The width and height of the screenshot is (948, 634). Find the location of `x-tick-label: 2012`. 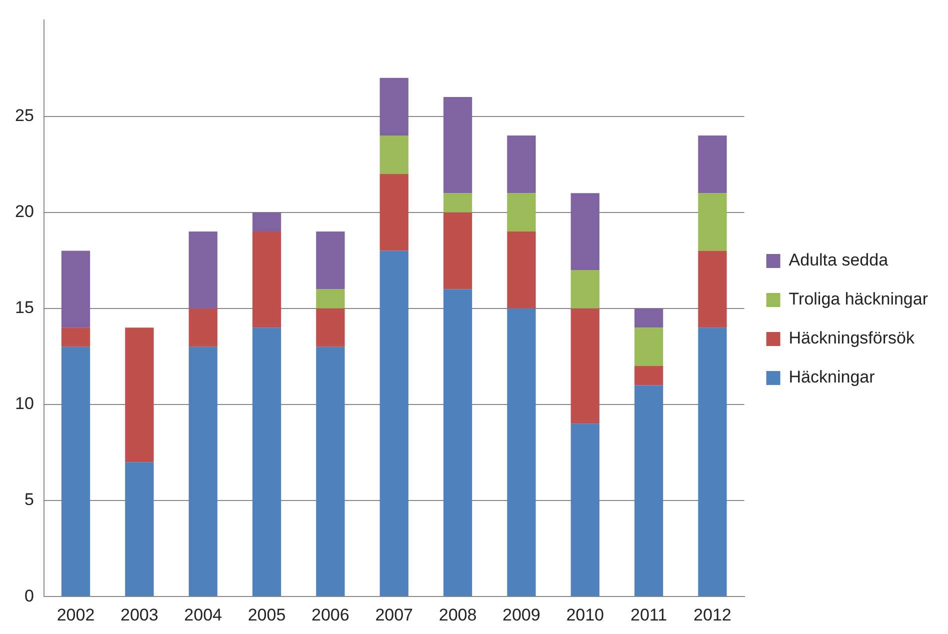

x-tick-label: 2012 is located at coordinates (713, 614).